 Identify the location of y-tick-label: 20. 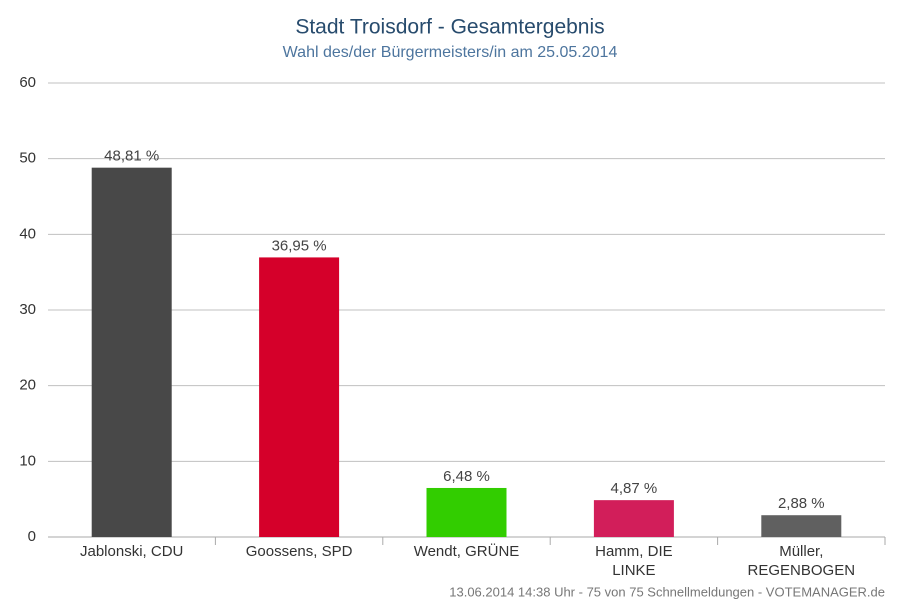
(27, 385).